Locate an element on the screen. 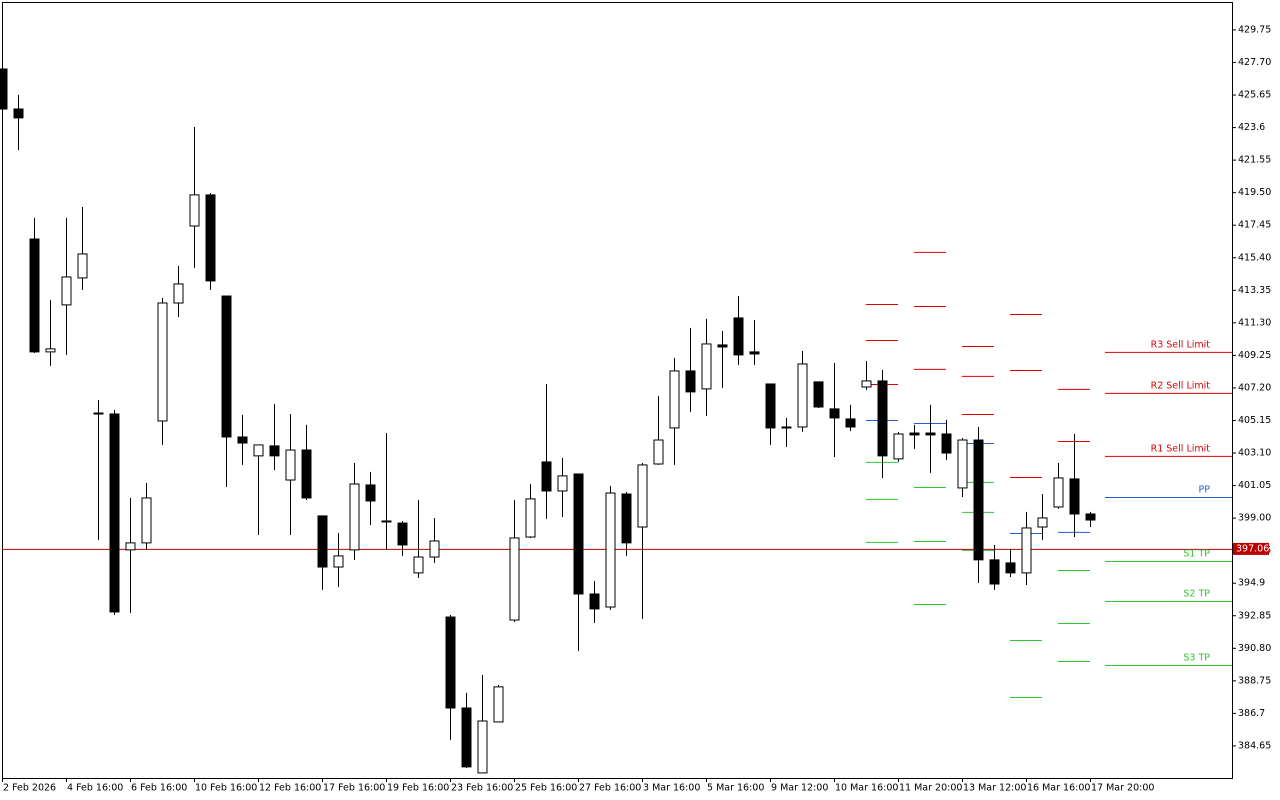 Image resolution: width=1280 pixels, height=800 pixels. level-label: S1 TP is located at coordinates (1196, 553).